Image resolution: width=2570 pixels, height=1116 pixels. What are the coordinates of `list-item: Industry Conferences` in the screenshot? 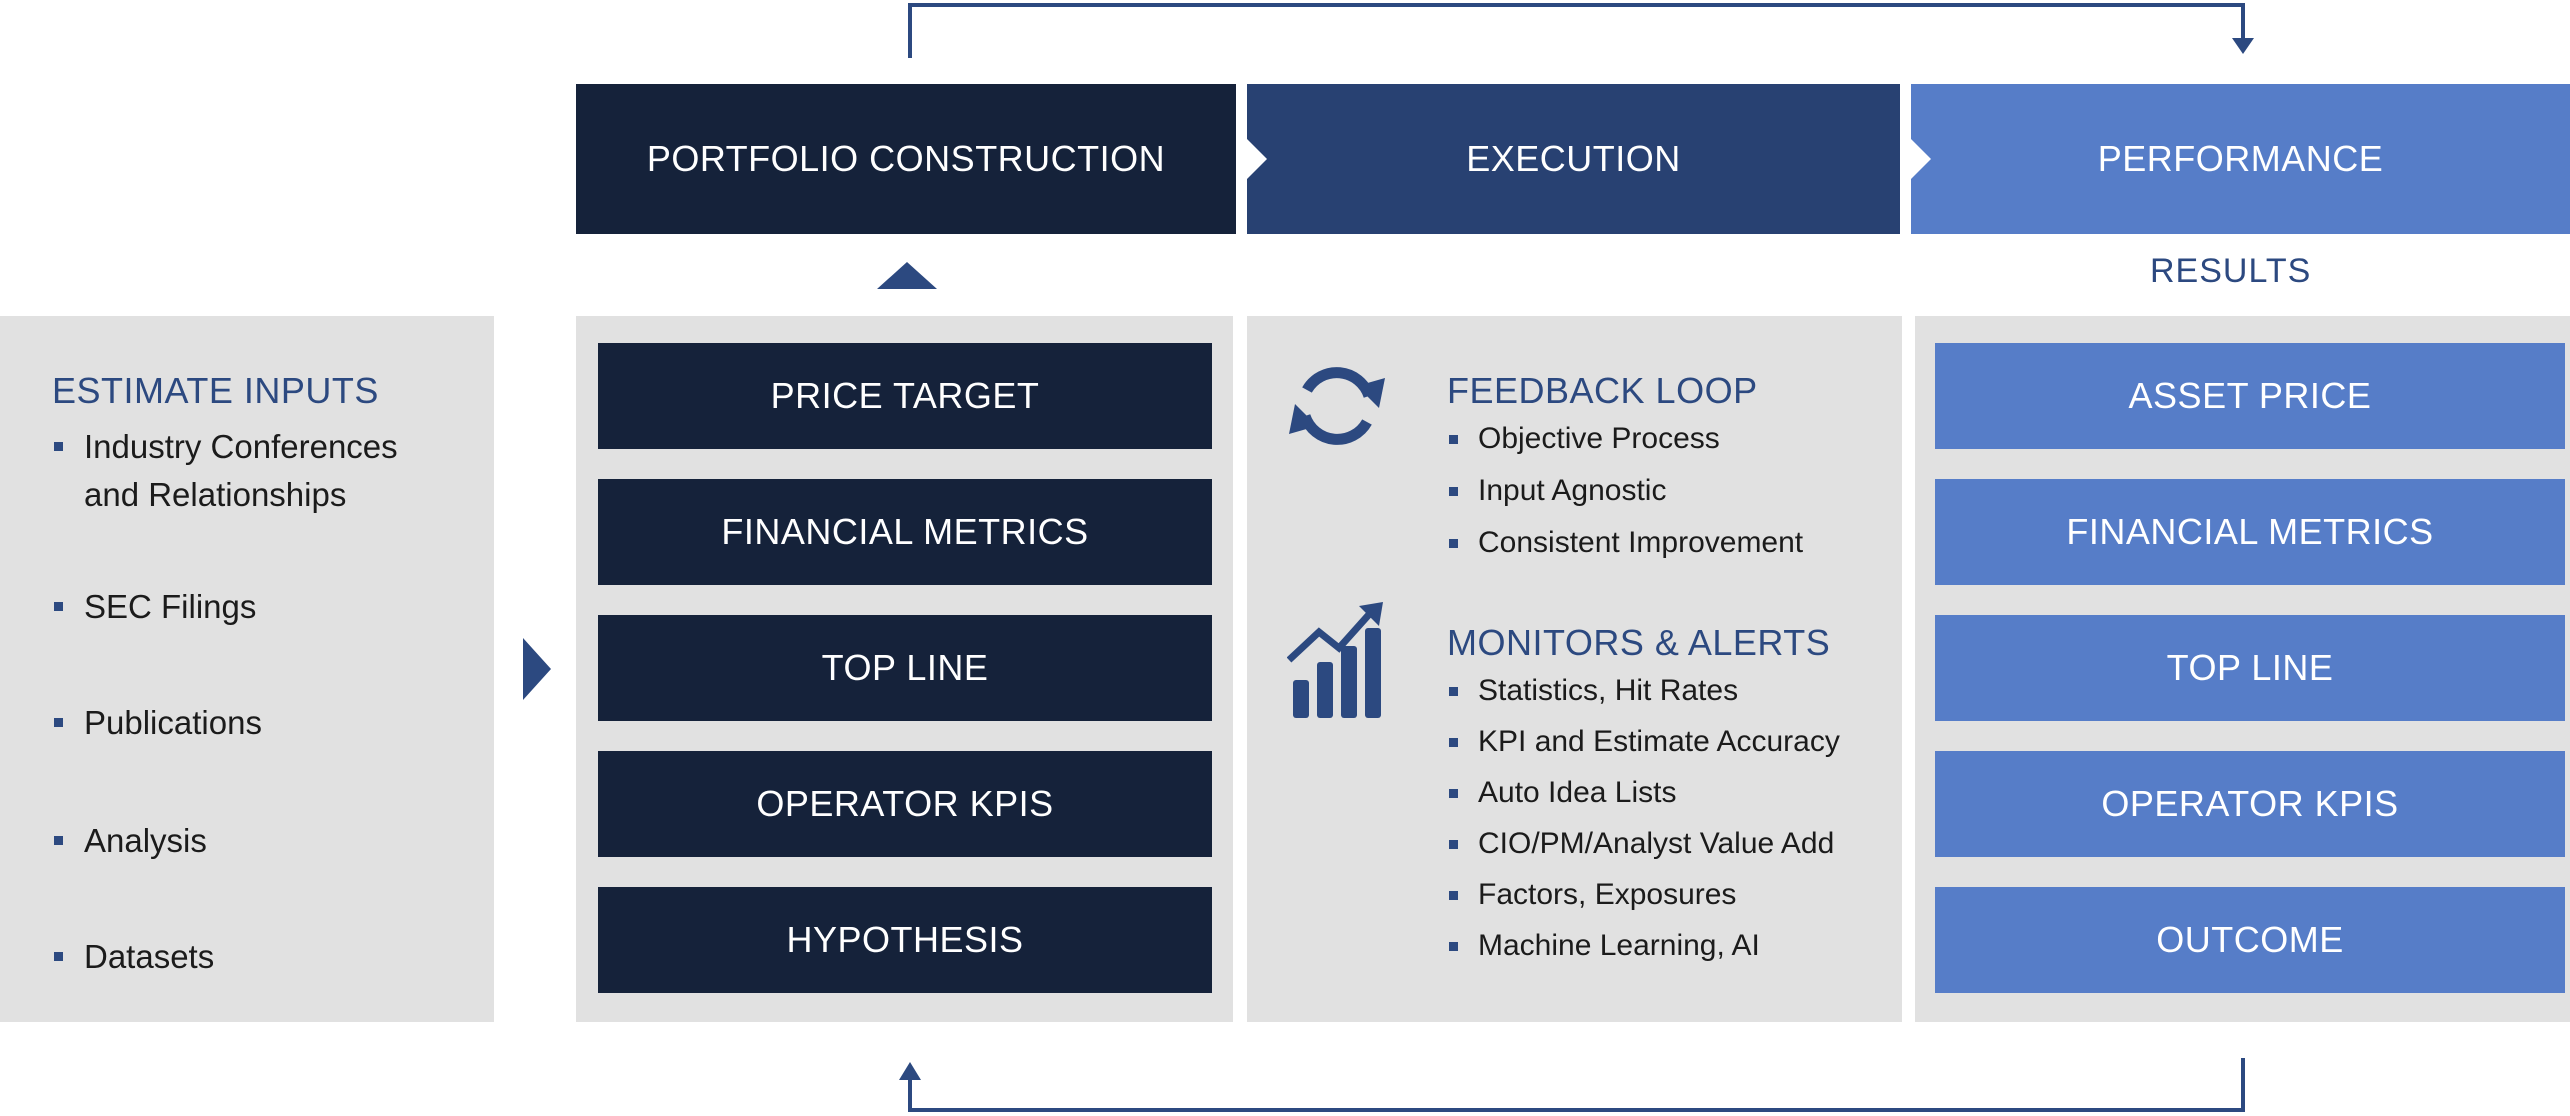 It's located at (225, 447).